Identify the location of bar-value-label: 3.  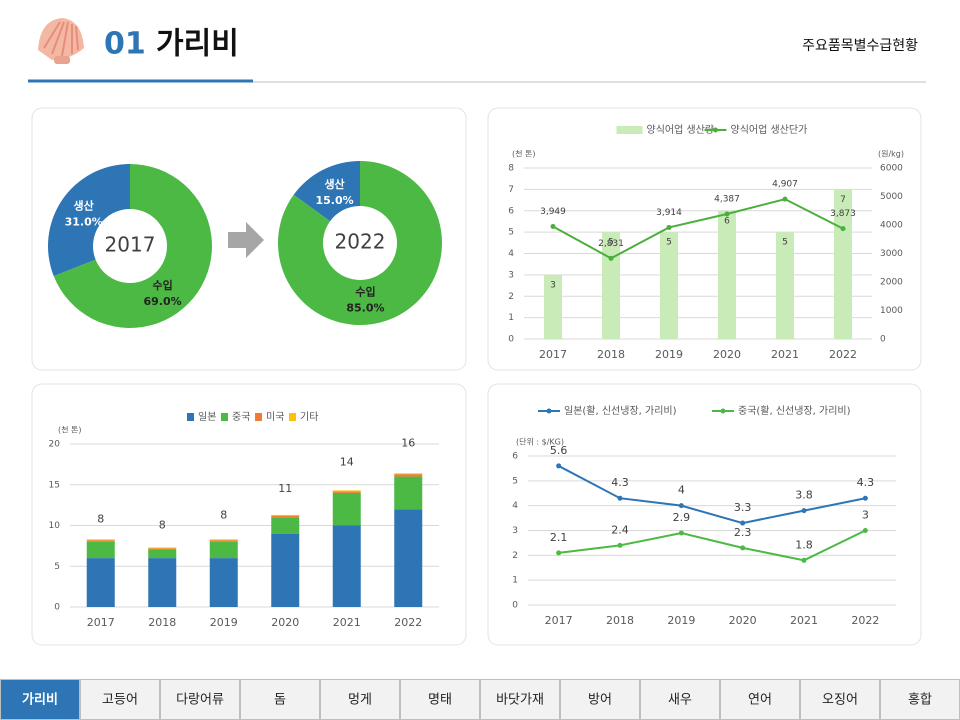
(553, 285).